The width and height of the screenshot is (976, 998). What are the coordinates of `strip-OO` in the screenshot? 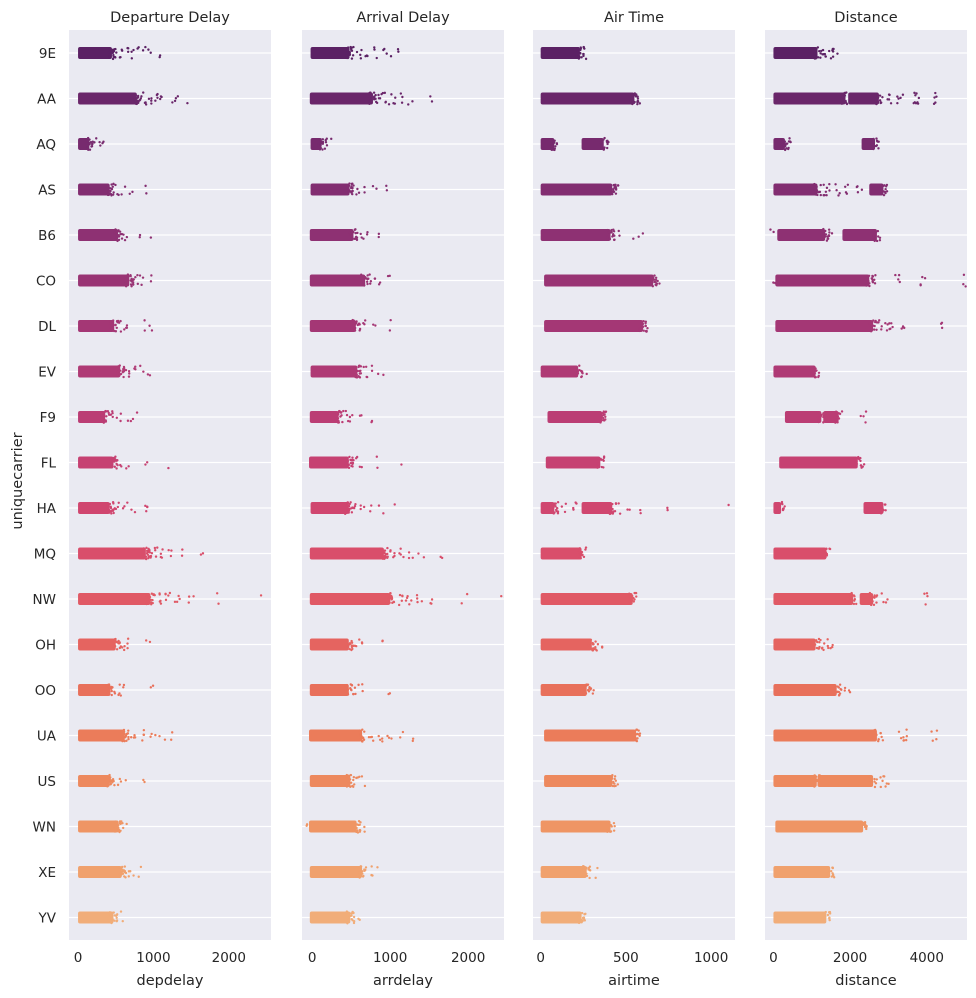 It's located at (567, 689).